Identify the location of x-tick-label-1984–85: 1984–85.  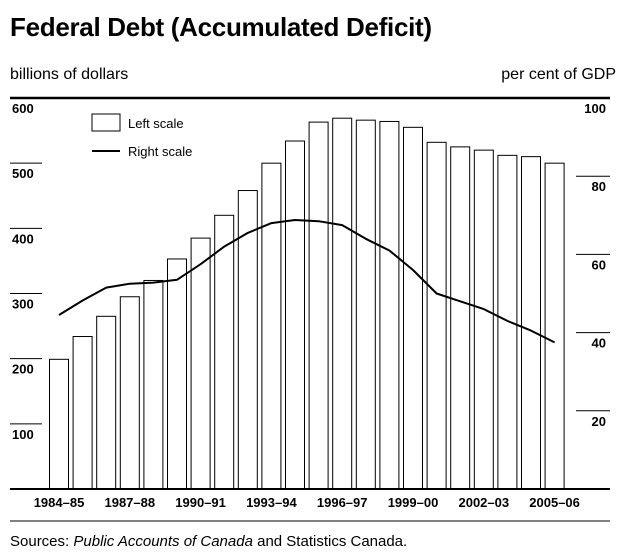
(59, 502).